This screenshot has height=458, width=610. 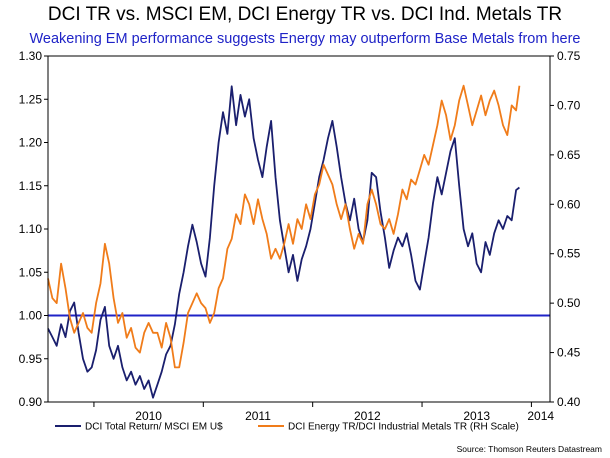 What do you see at coordinates (31, 359) in the screenshot?
I see `left-tick-label: 0.95` at bounding box center [31, 359].